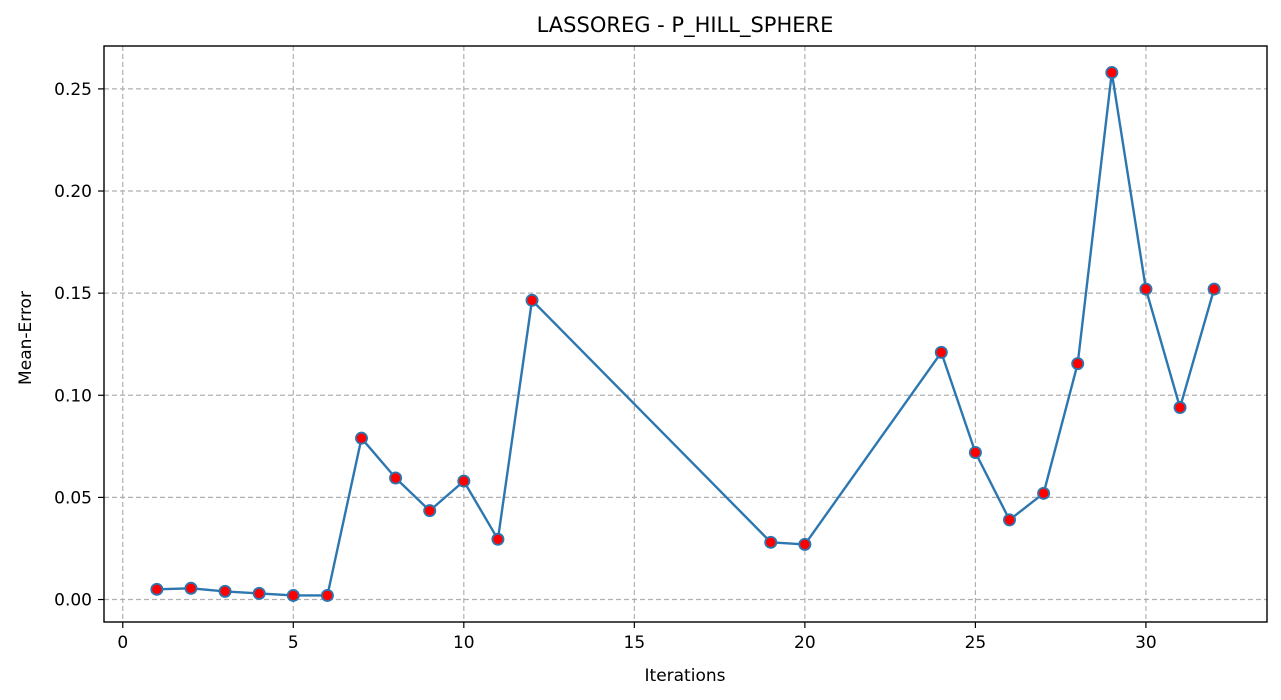  What do you see at coordinates (122, 643) in the screenshot?
I see `x-tick-label: 0` at bounding box center [122, 643].